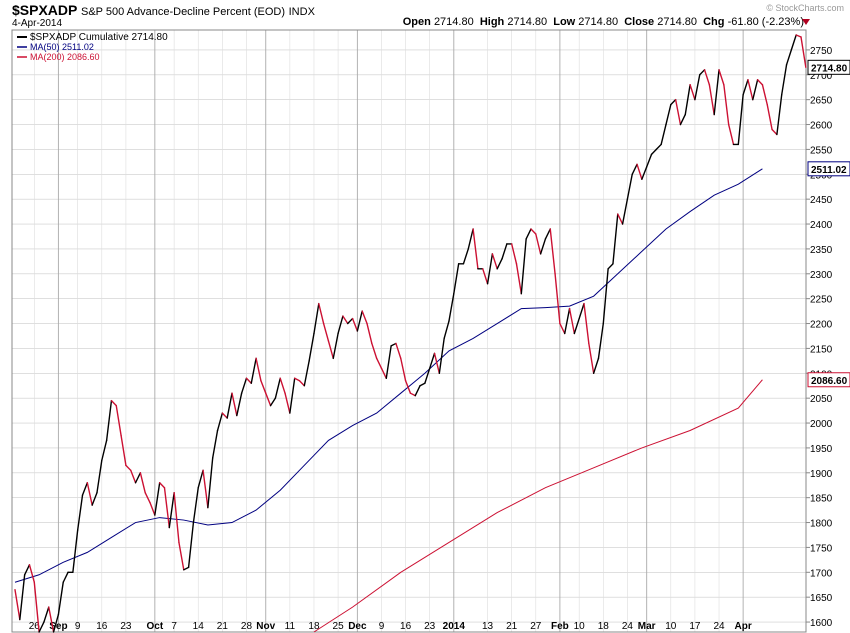  What do you see at coordinates (828, 67) in the screenshot?
I see `price-tag-box` at bounding box center [828, 67].